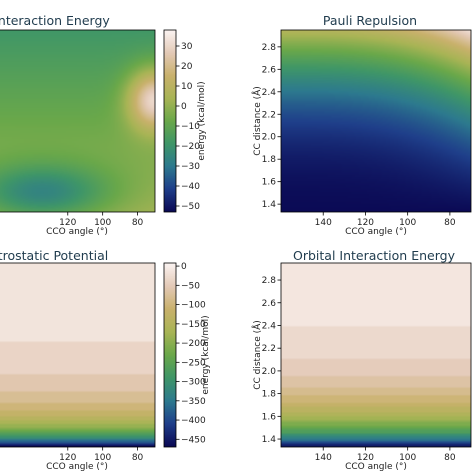 The width and height of the screenshot is (474, 474). Describe the element at coordinates (190, 187) in the screenshot. I see `colorbar-tick-label: −40` at that location.